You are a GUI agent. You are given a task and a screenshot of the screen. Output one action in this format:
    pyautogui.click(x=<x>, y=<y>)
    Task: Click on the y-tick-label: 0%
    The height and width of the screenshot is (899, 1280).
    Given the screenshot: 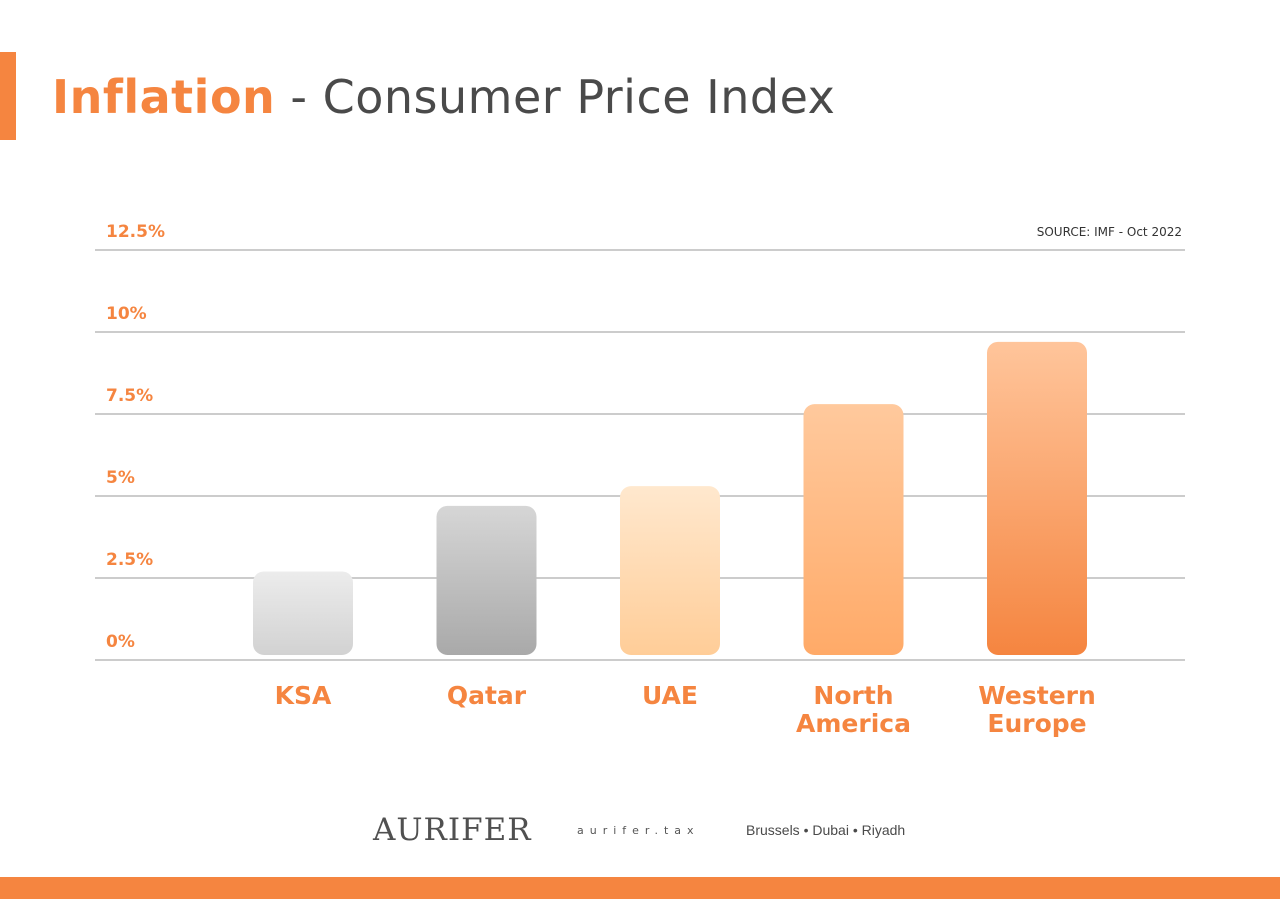 What is the action you would take?
    pyautogui.click(x=120, y=642)
    